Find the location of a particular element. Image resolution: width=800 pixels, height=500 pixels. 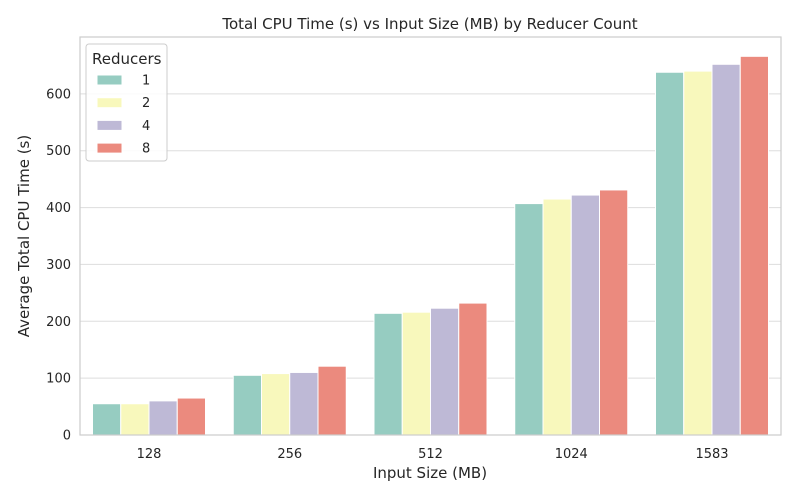

y-tick-label: 200 is located at coordinates (58, 322).